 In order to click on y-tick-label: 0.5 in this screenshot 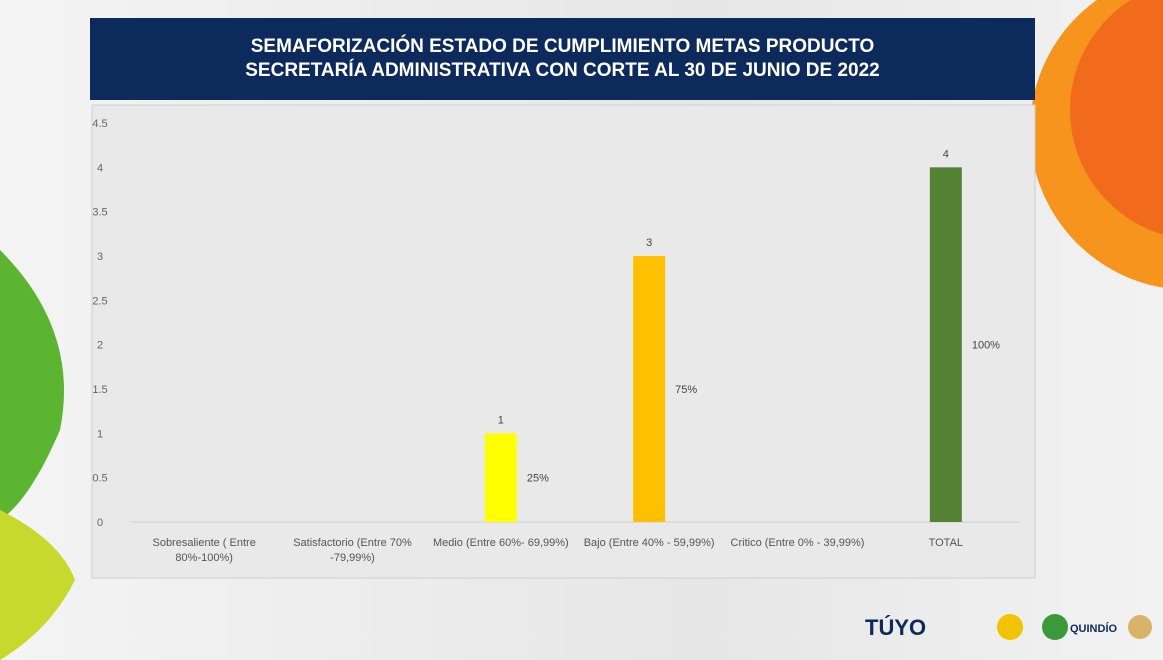, I will do `click(99, 479)`.